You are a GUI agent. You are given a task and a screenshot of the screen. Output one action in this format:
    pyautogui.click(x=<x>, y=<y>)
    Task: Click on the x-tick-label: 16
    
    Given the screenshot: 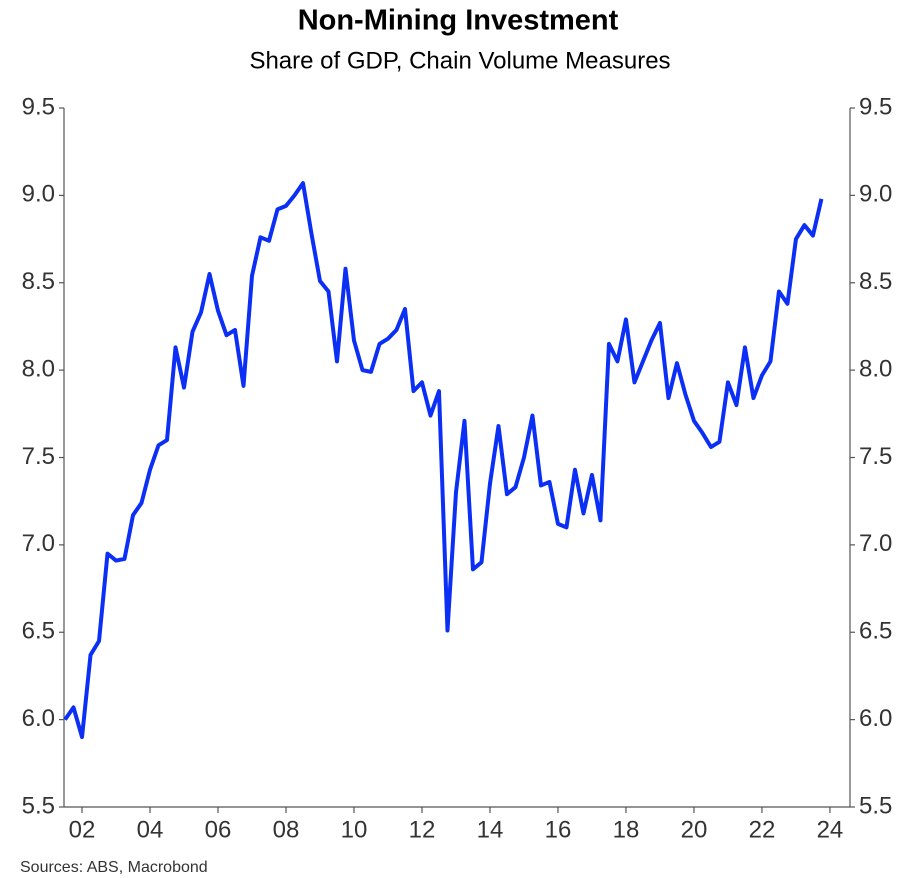 What is the action you would take?
    pyautogui.click(x=558, y=829)
    